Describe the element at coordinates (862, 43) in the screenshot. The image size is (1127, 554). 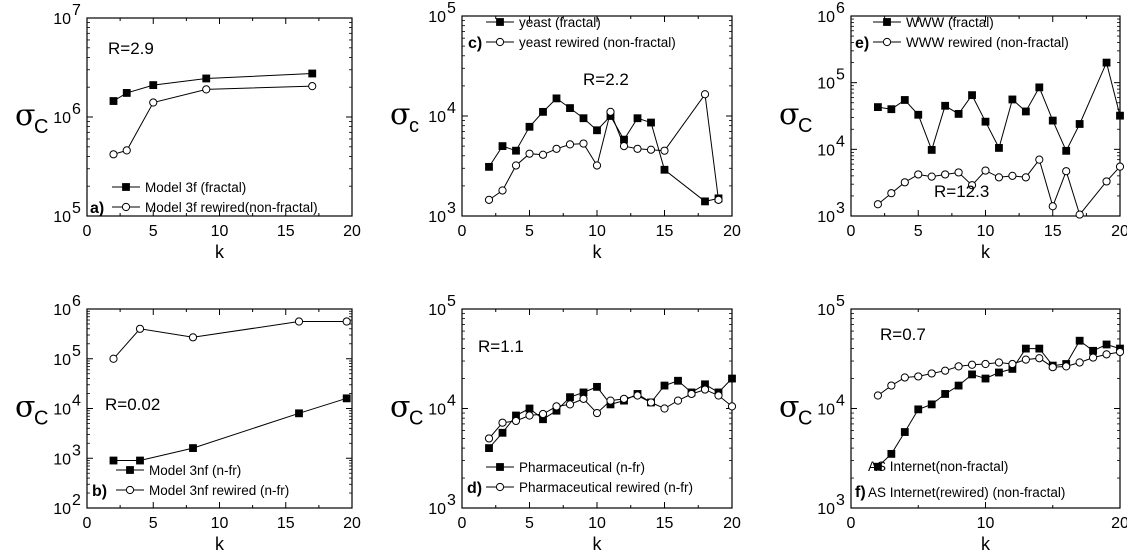
I see `panel-label: e)` at that location.